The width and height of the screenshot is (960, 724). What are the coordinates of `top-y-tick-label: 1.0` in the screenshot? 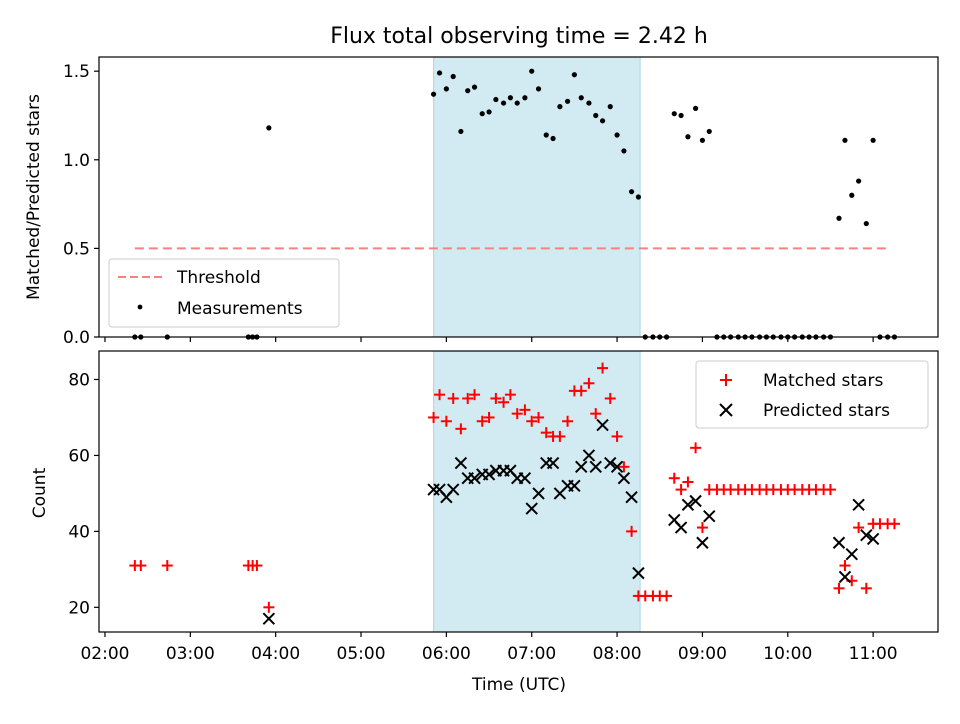 It's located at (76, 161).